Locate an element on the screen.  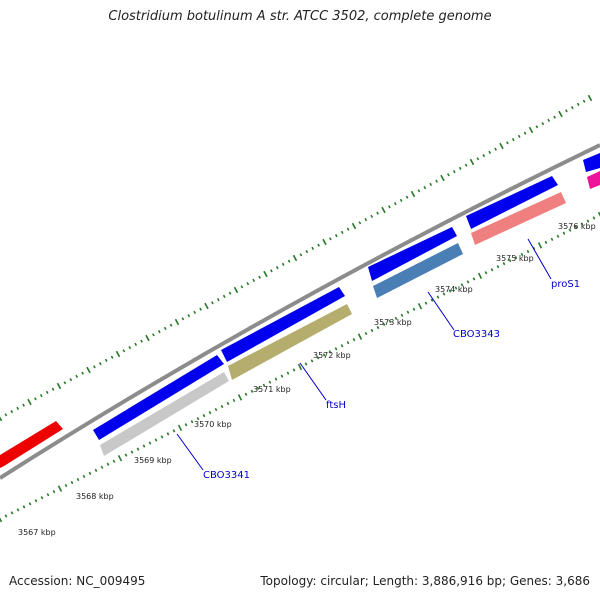
gene-label-ftsH: ftsH is located at coordinates (336, 405).